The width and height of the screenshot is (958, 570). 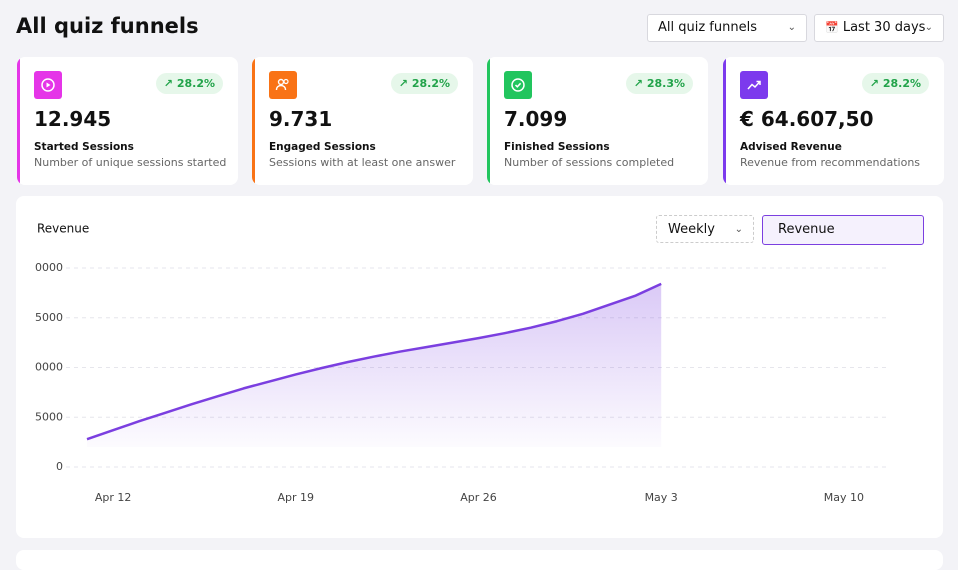 What do you see at coordinates (843, 230) in the screenshot?
I see `metric-button: Revenue` at bounding box center [843, 230].